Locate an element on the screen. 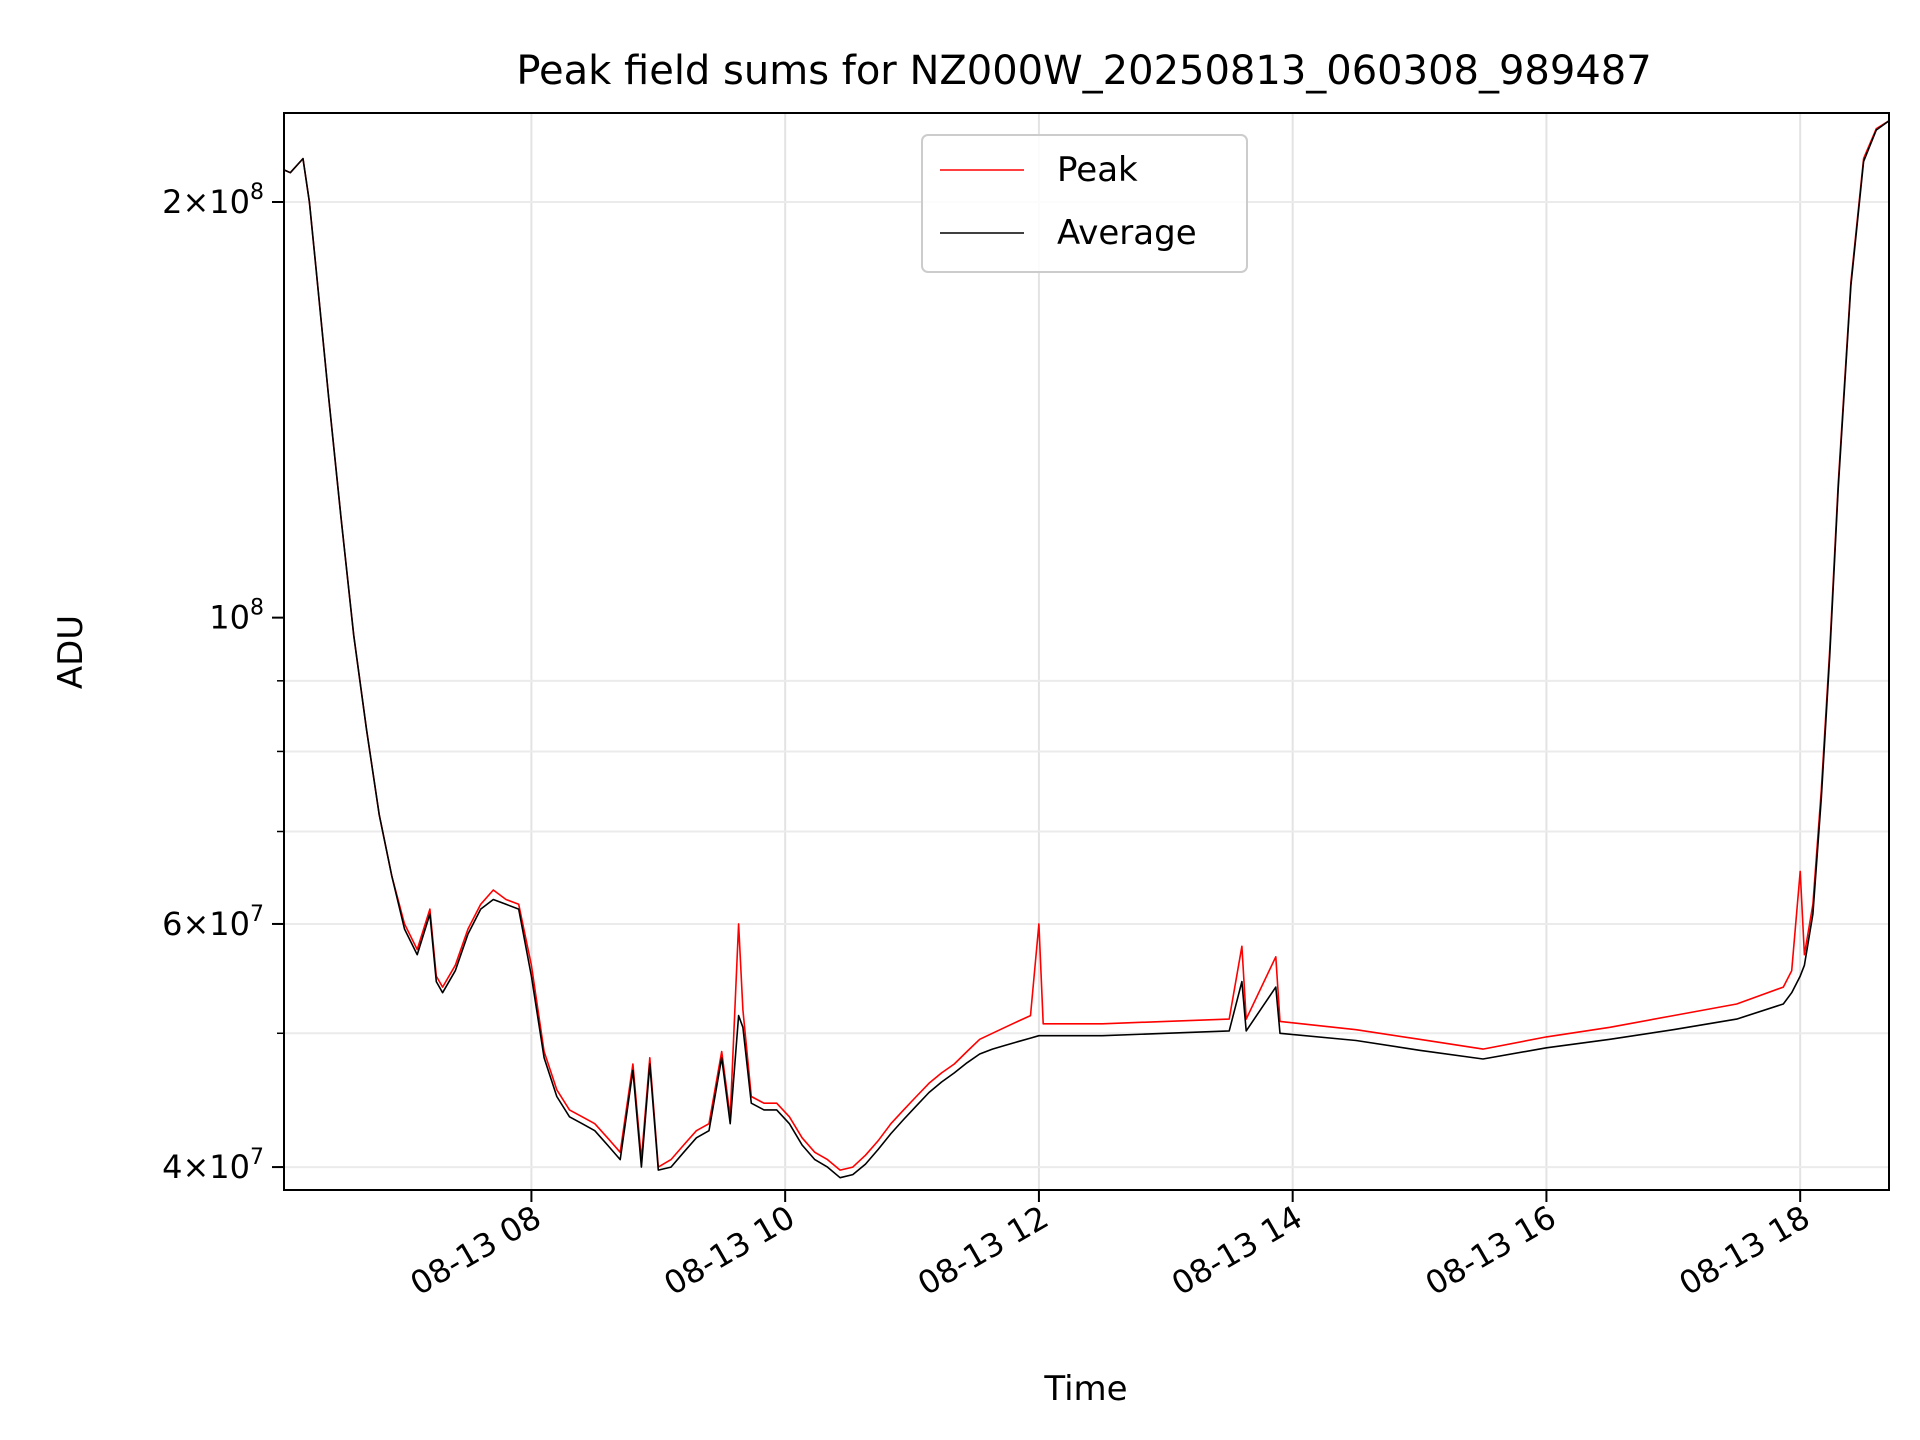  y-tick-label: 108 is located at coordinates (236, 616).